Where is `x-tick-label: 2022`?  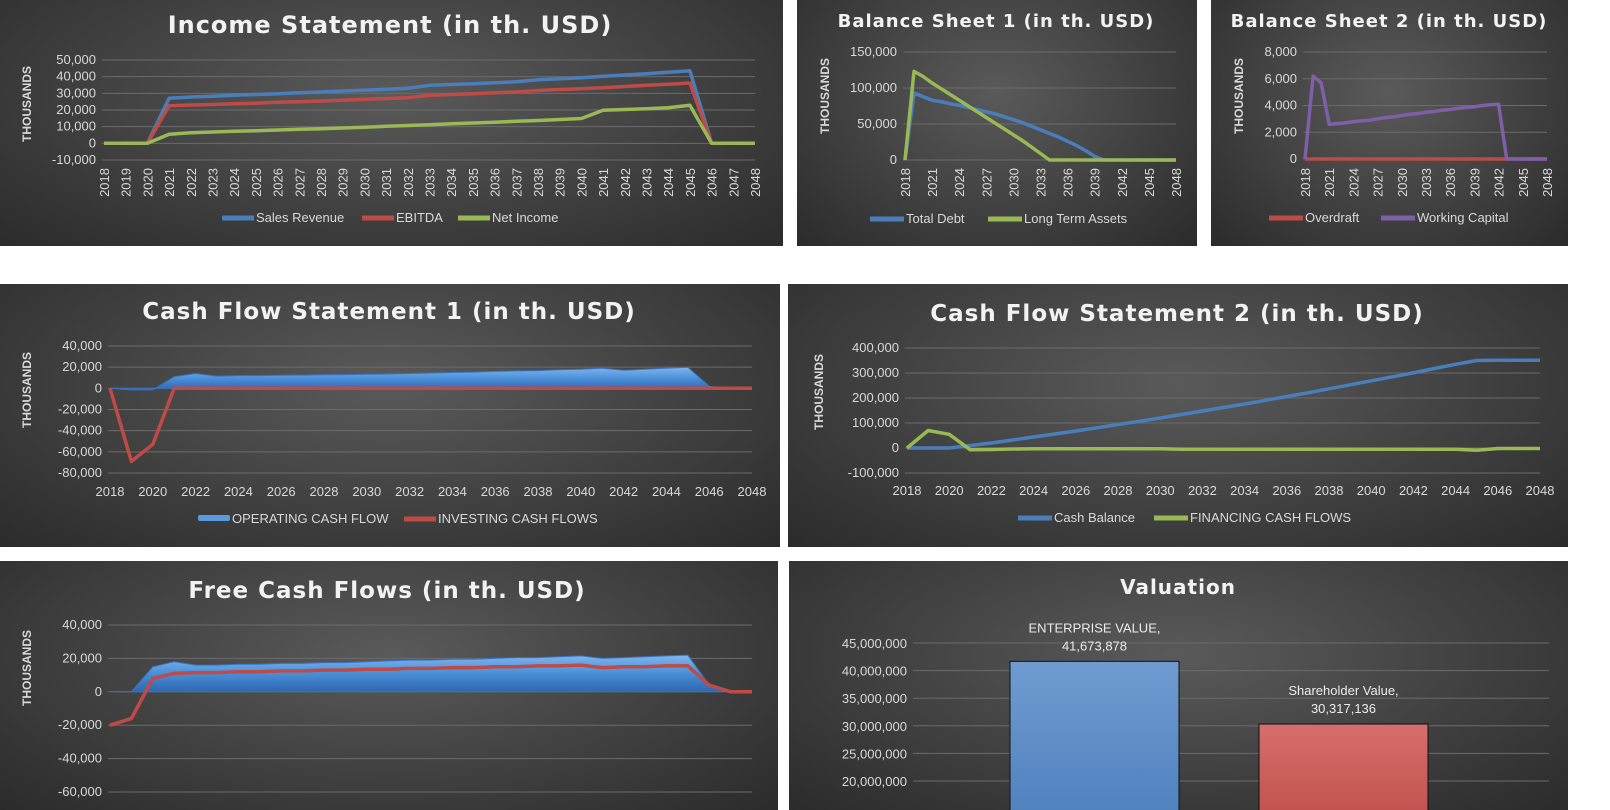
x-tick-label: 2022 is located at coordinates (191, 182).